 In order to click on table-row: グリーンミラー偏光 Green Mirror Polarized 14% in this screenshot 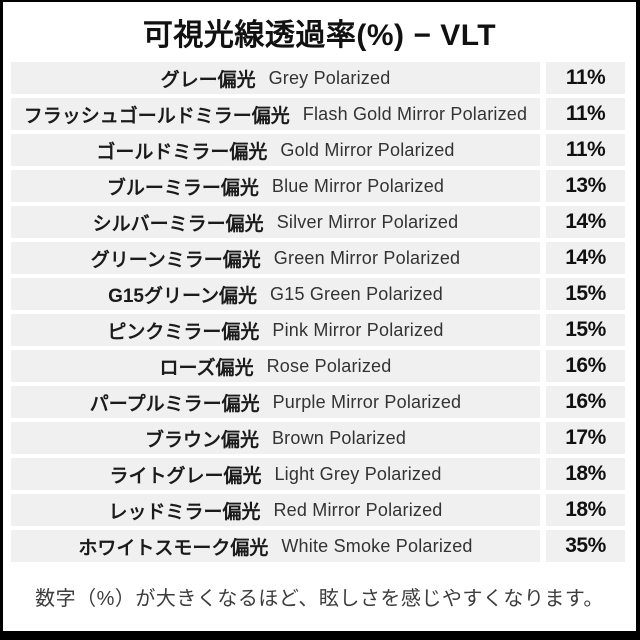, I will do `click(318, 258)`.